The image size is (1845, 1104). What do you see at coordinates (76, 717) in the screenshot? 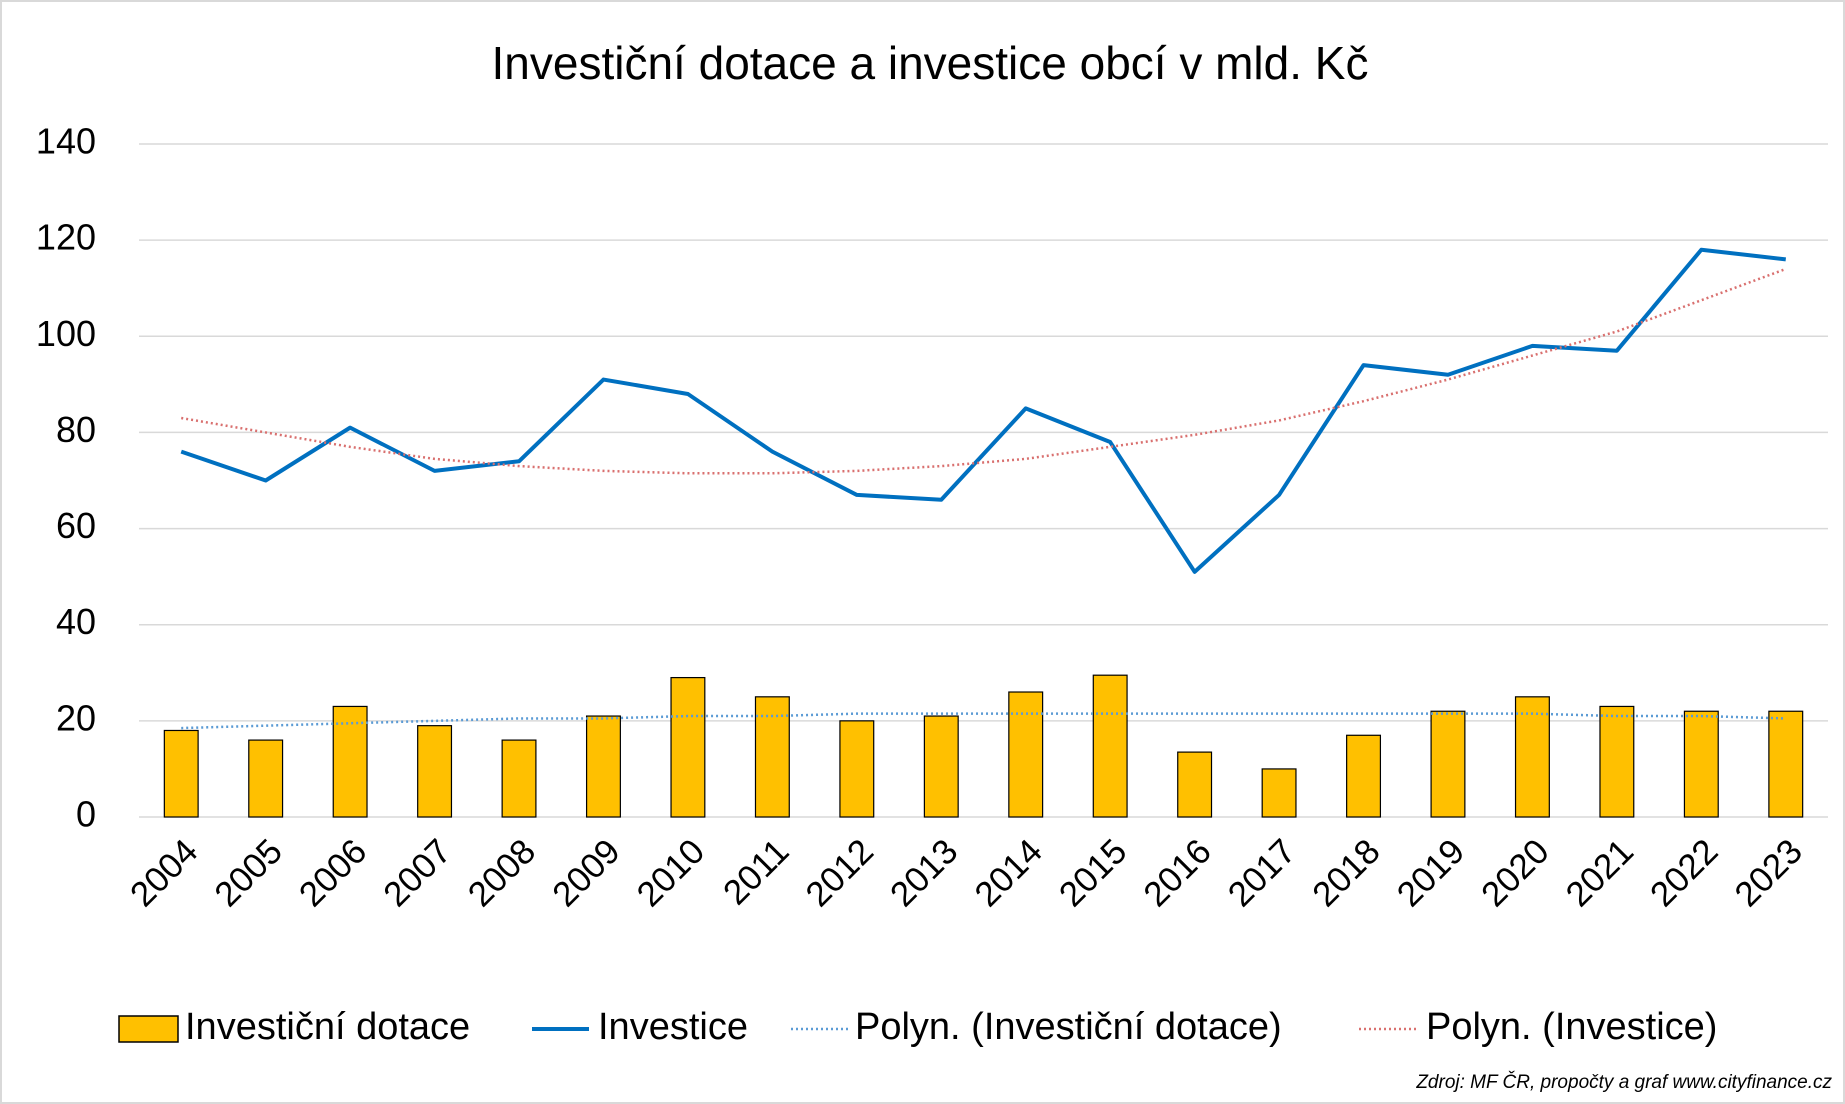
I see `y-tick-label: 20` at bounding box center [76, 717].